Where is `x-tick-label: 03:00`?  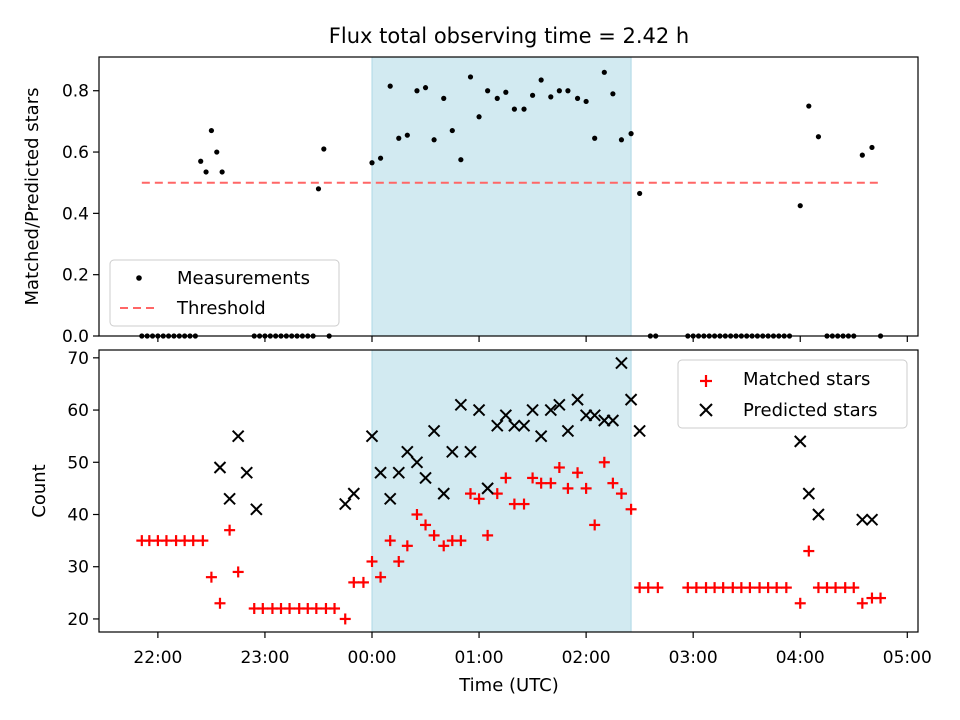
x-tick-label: 03:00 is located at coordinates (693, 658).